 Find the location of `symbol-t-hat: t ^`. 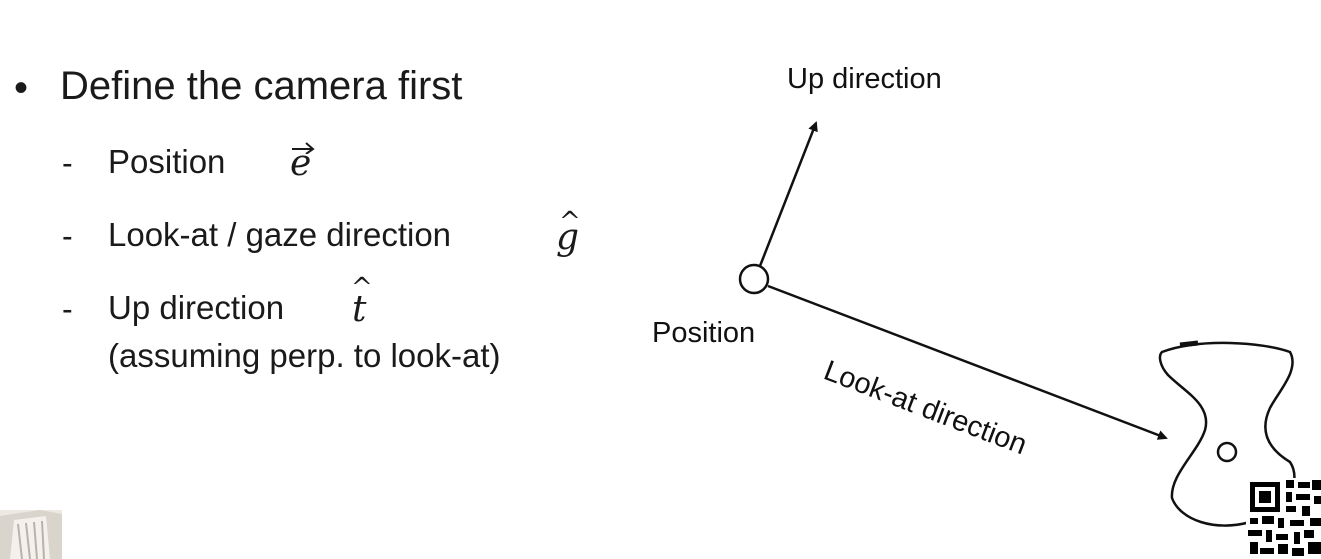

symbol-t-hat: t ^ is located at coordinates (362, 302).